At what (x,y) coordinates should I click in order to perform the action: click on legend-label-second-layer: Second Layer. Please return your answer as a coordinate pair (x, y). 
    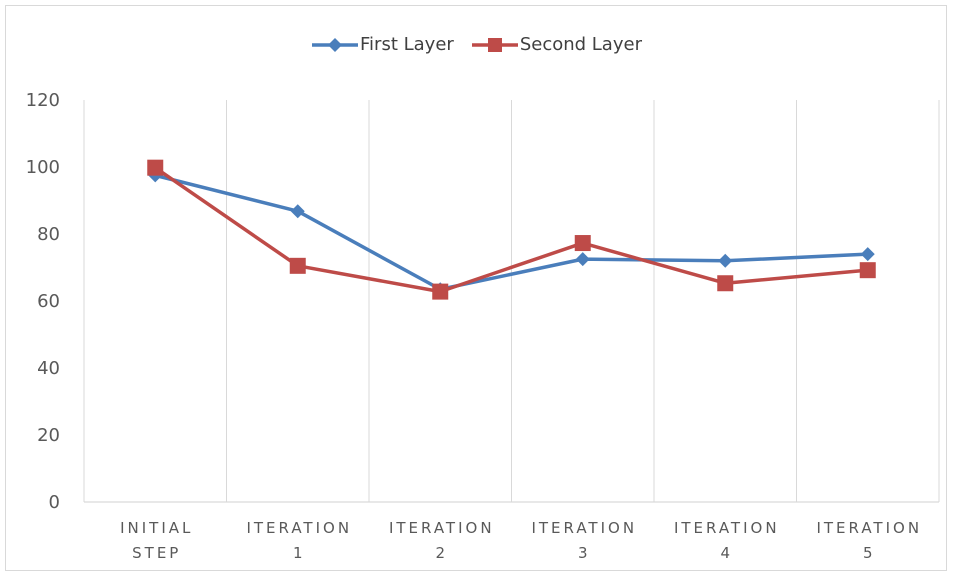
    Looking at the image, I should click on (580, 44).